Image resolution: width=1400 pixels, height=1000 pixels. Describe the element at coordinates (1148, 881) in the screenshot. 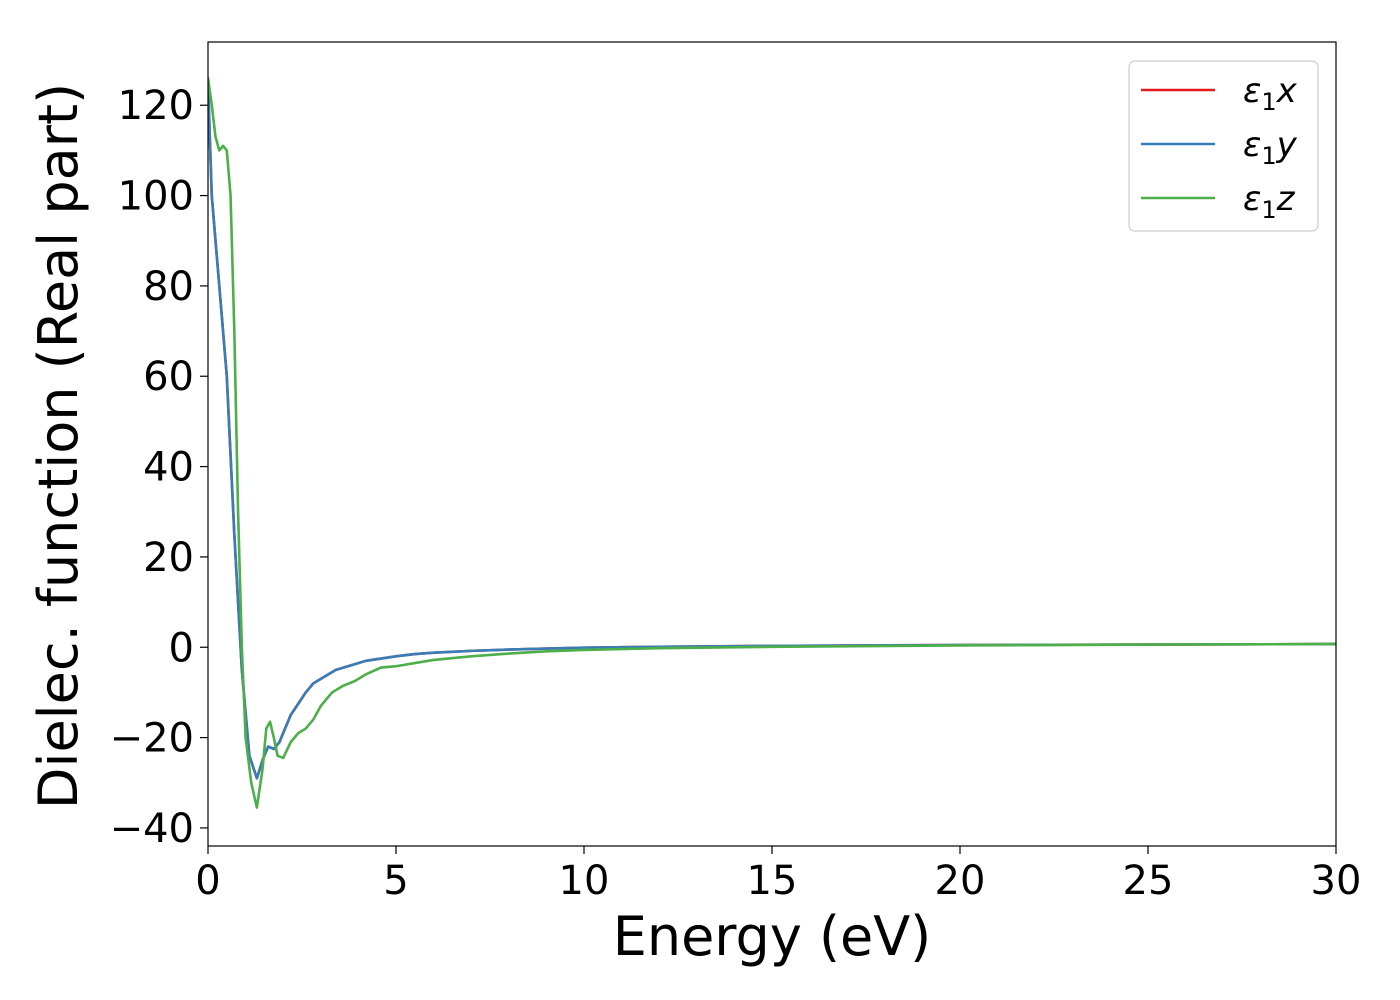

I see `x-tick-label: 25` at that location.